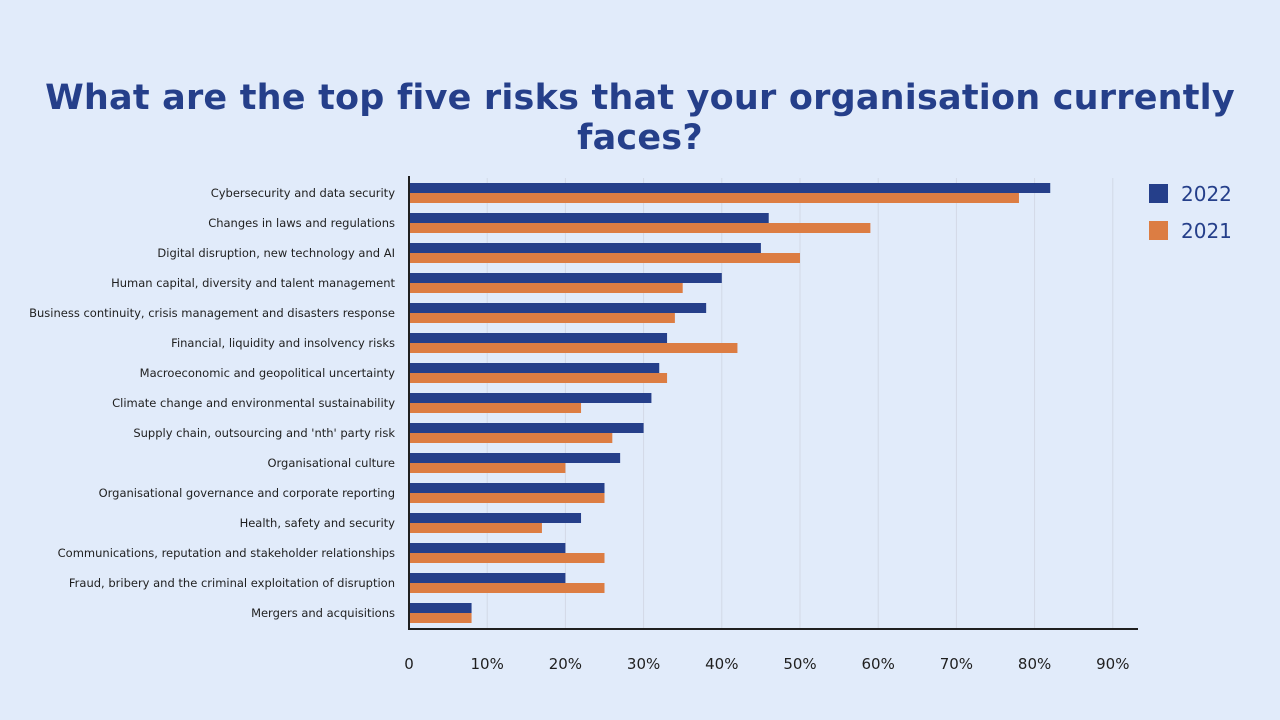  What do you see at coordinates (318, 523) in the screenshot?
I see `category-label: Health, safety and security` at bounding box center [318, 523].